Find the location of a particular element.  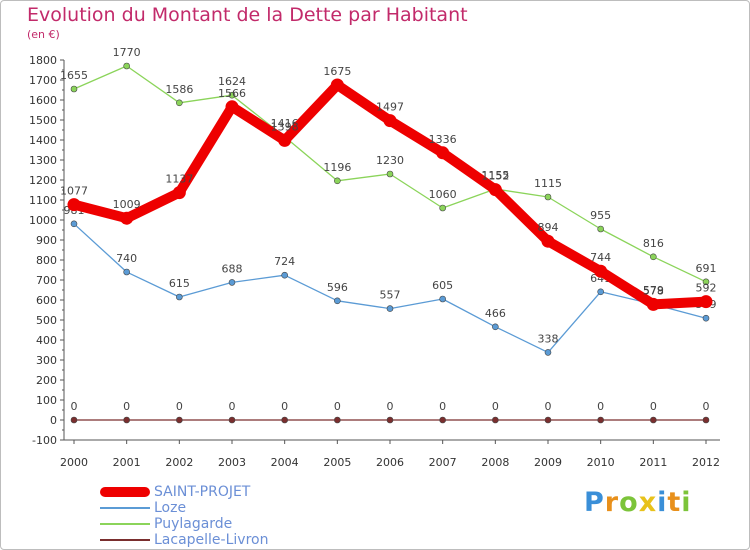

data-label-puylagarde: 1115 is located at coordinates (548, 183).